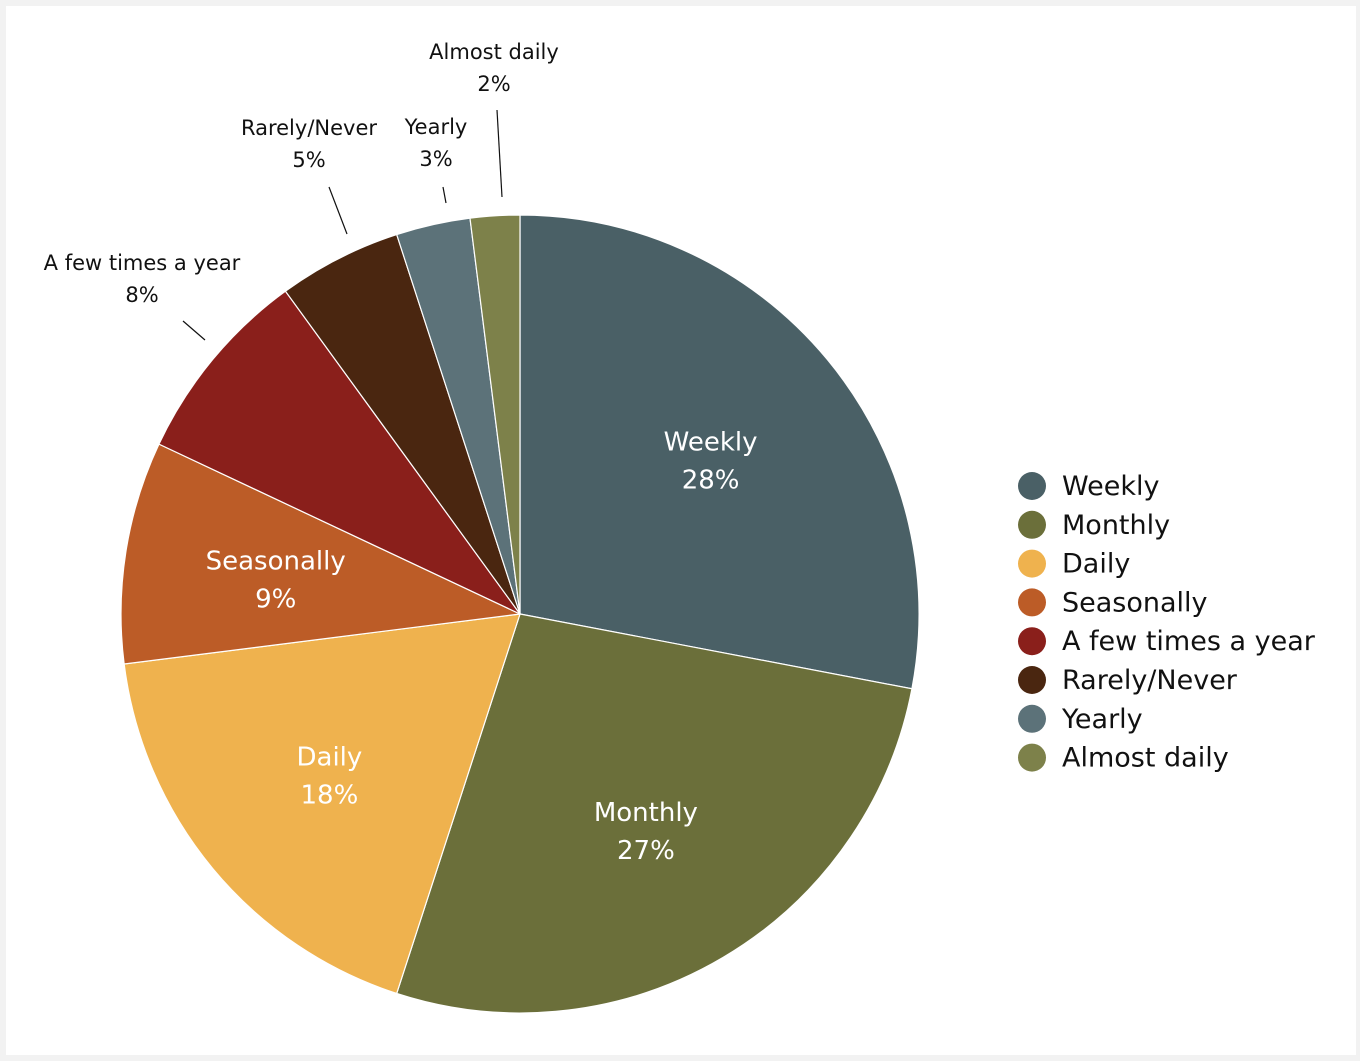 The height and width of the screenshot is (1061, 1360). Describe the element at coordinates (194, 330) in the screenshot. I see `leader-line-a-few-times-a-year` at that location.